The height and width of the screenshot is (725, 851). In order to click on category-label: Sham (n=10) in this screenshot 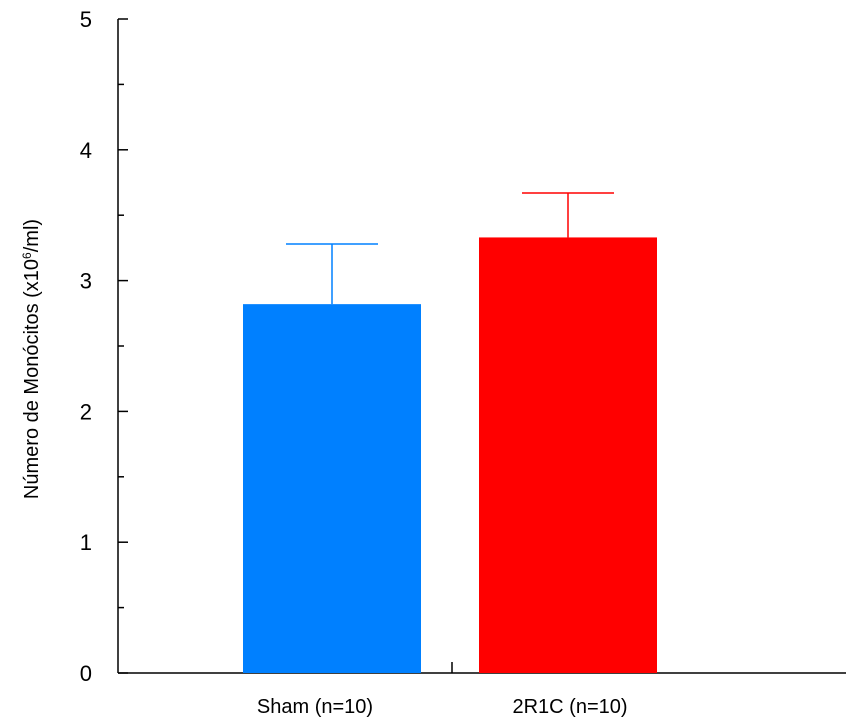, I will do `click(315, 707)`.